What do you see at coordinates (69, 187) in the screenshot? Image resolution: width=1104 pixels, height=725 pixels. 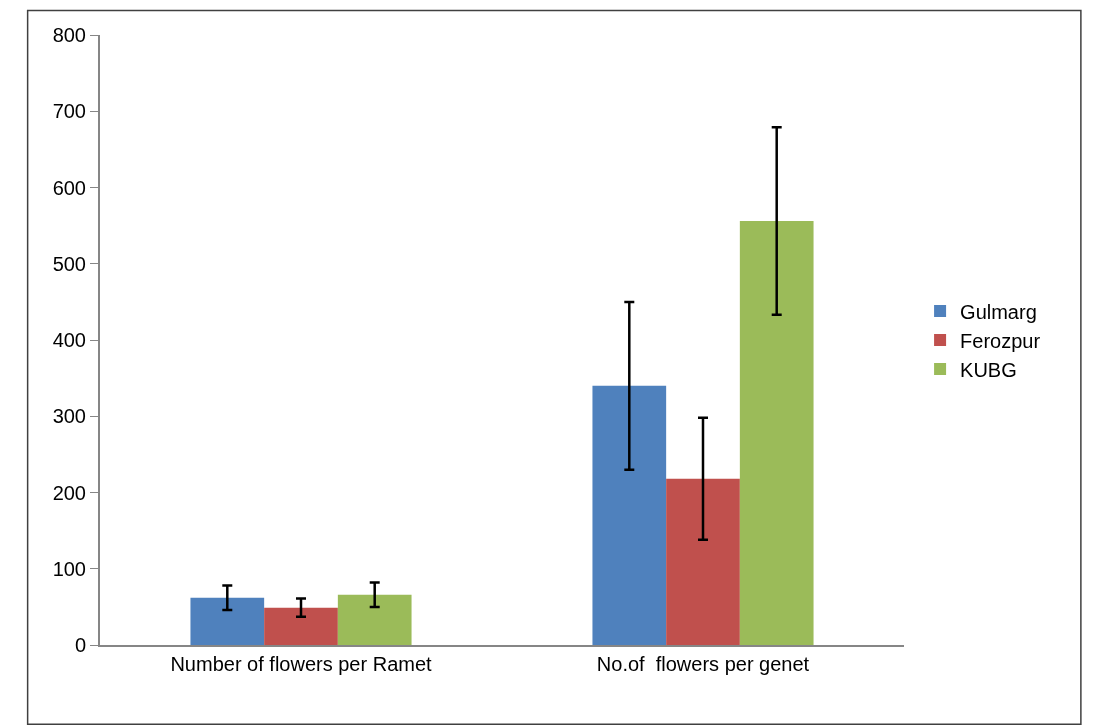 I see `y-tick-label: 600` at bounding box center [69, 187].